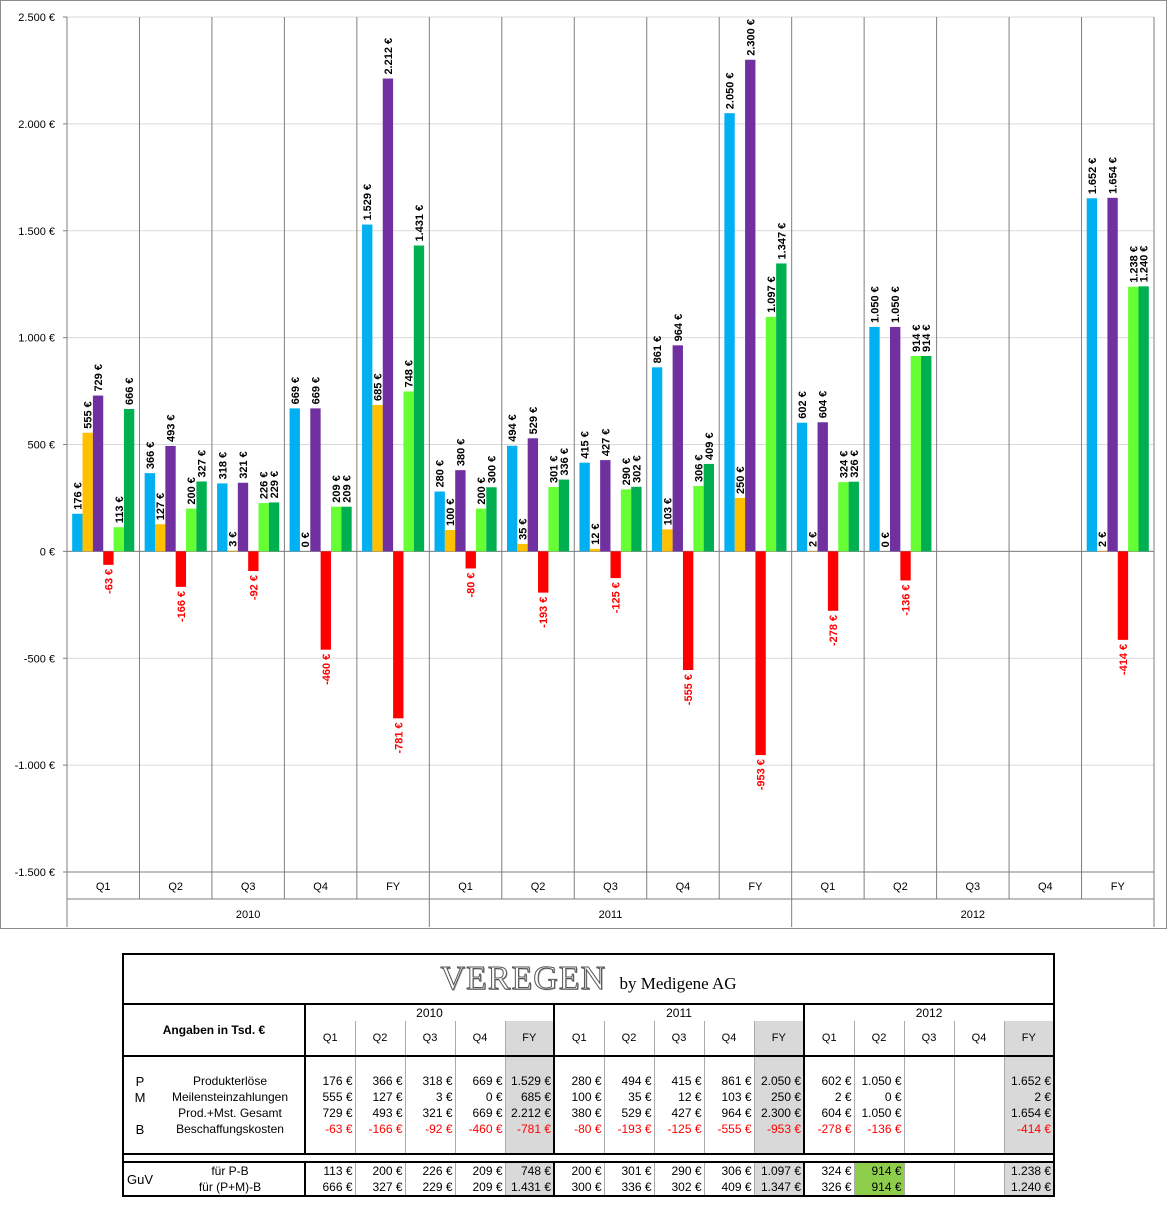  I want to click on data-label: 1.240 €, so click(1145, 264).